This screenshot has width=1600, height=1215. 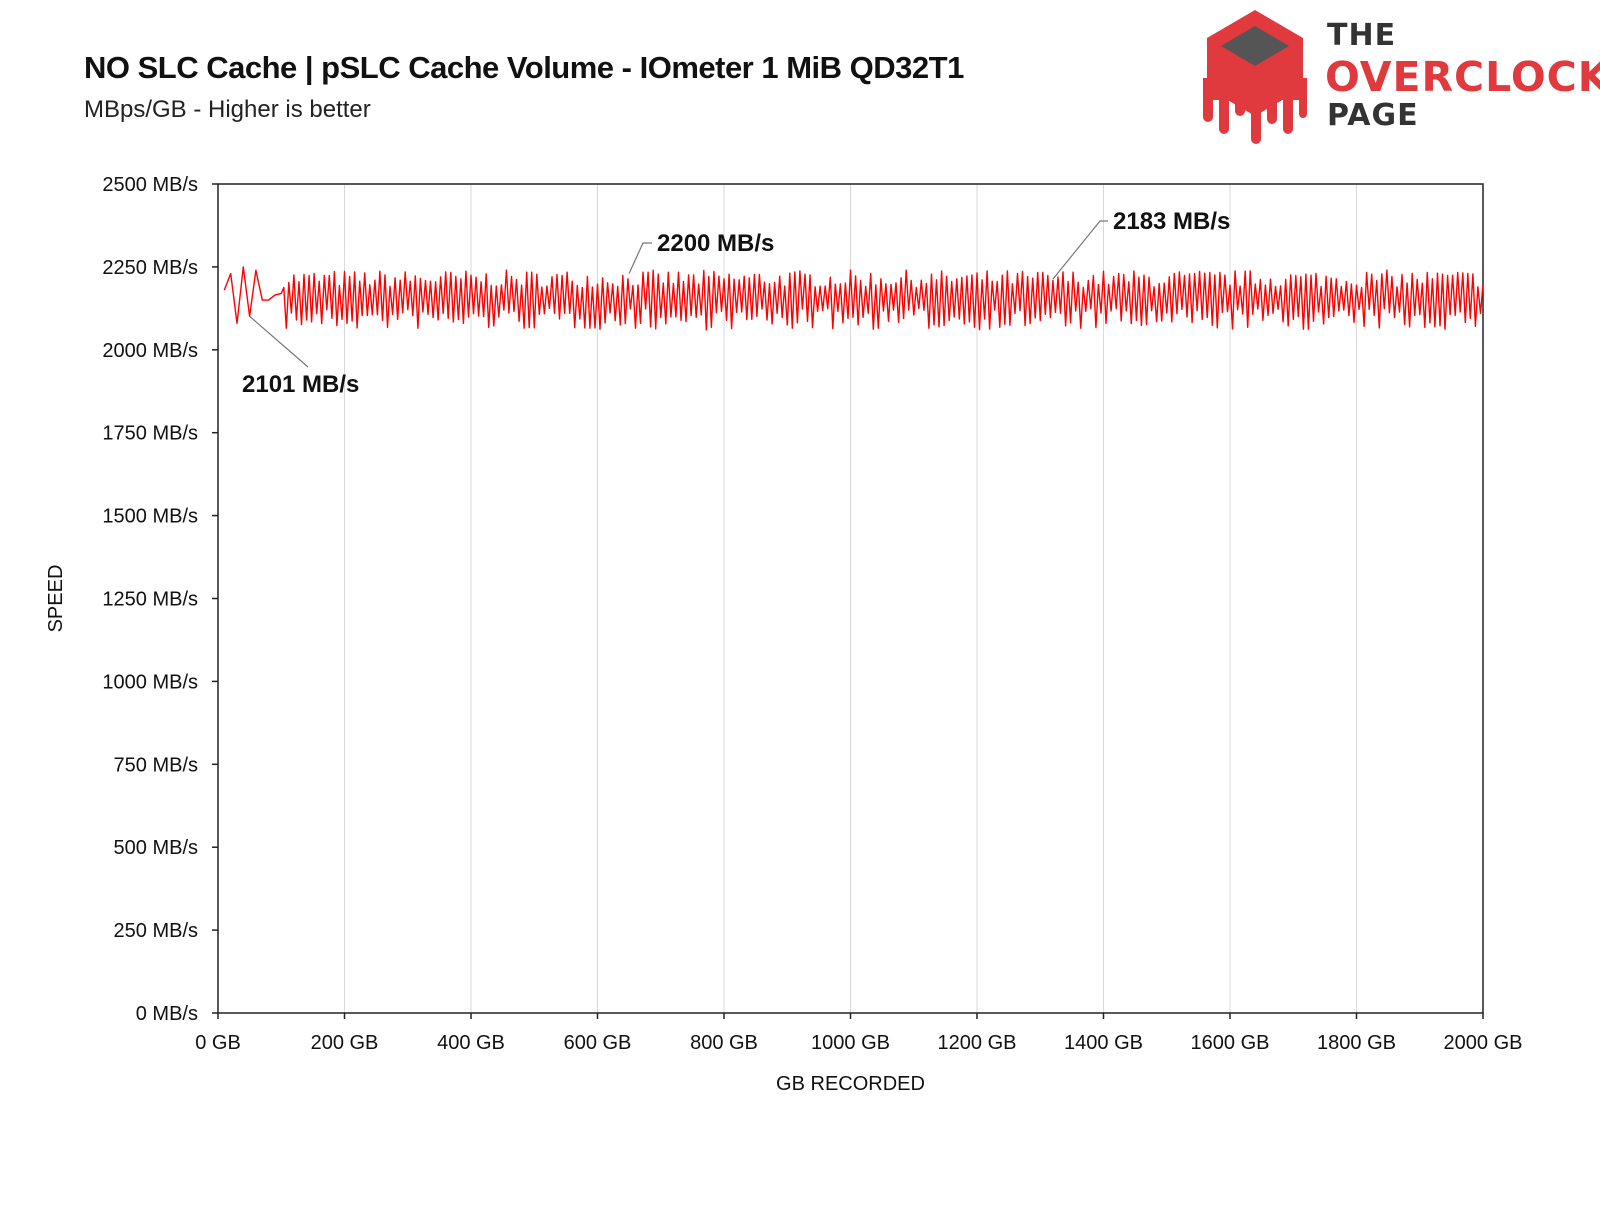 What do you see at coordinates (150, 434) in the screenshot?
I see `y-tick-label: 1750 MB/s` at bounding box center [150, 434].